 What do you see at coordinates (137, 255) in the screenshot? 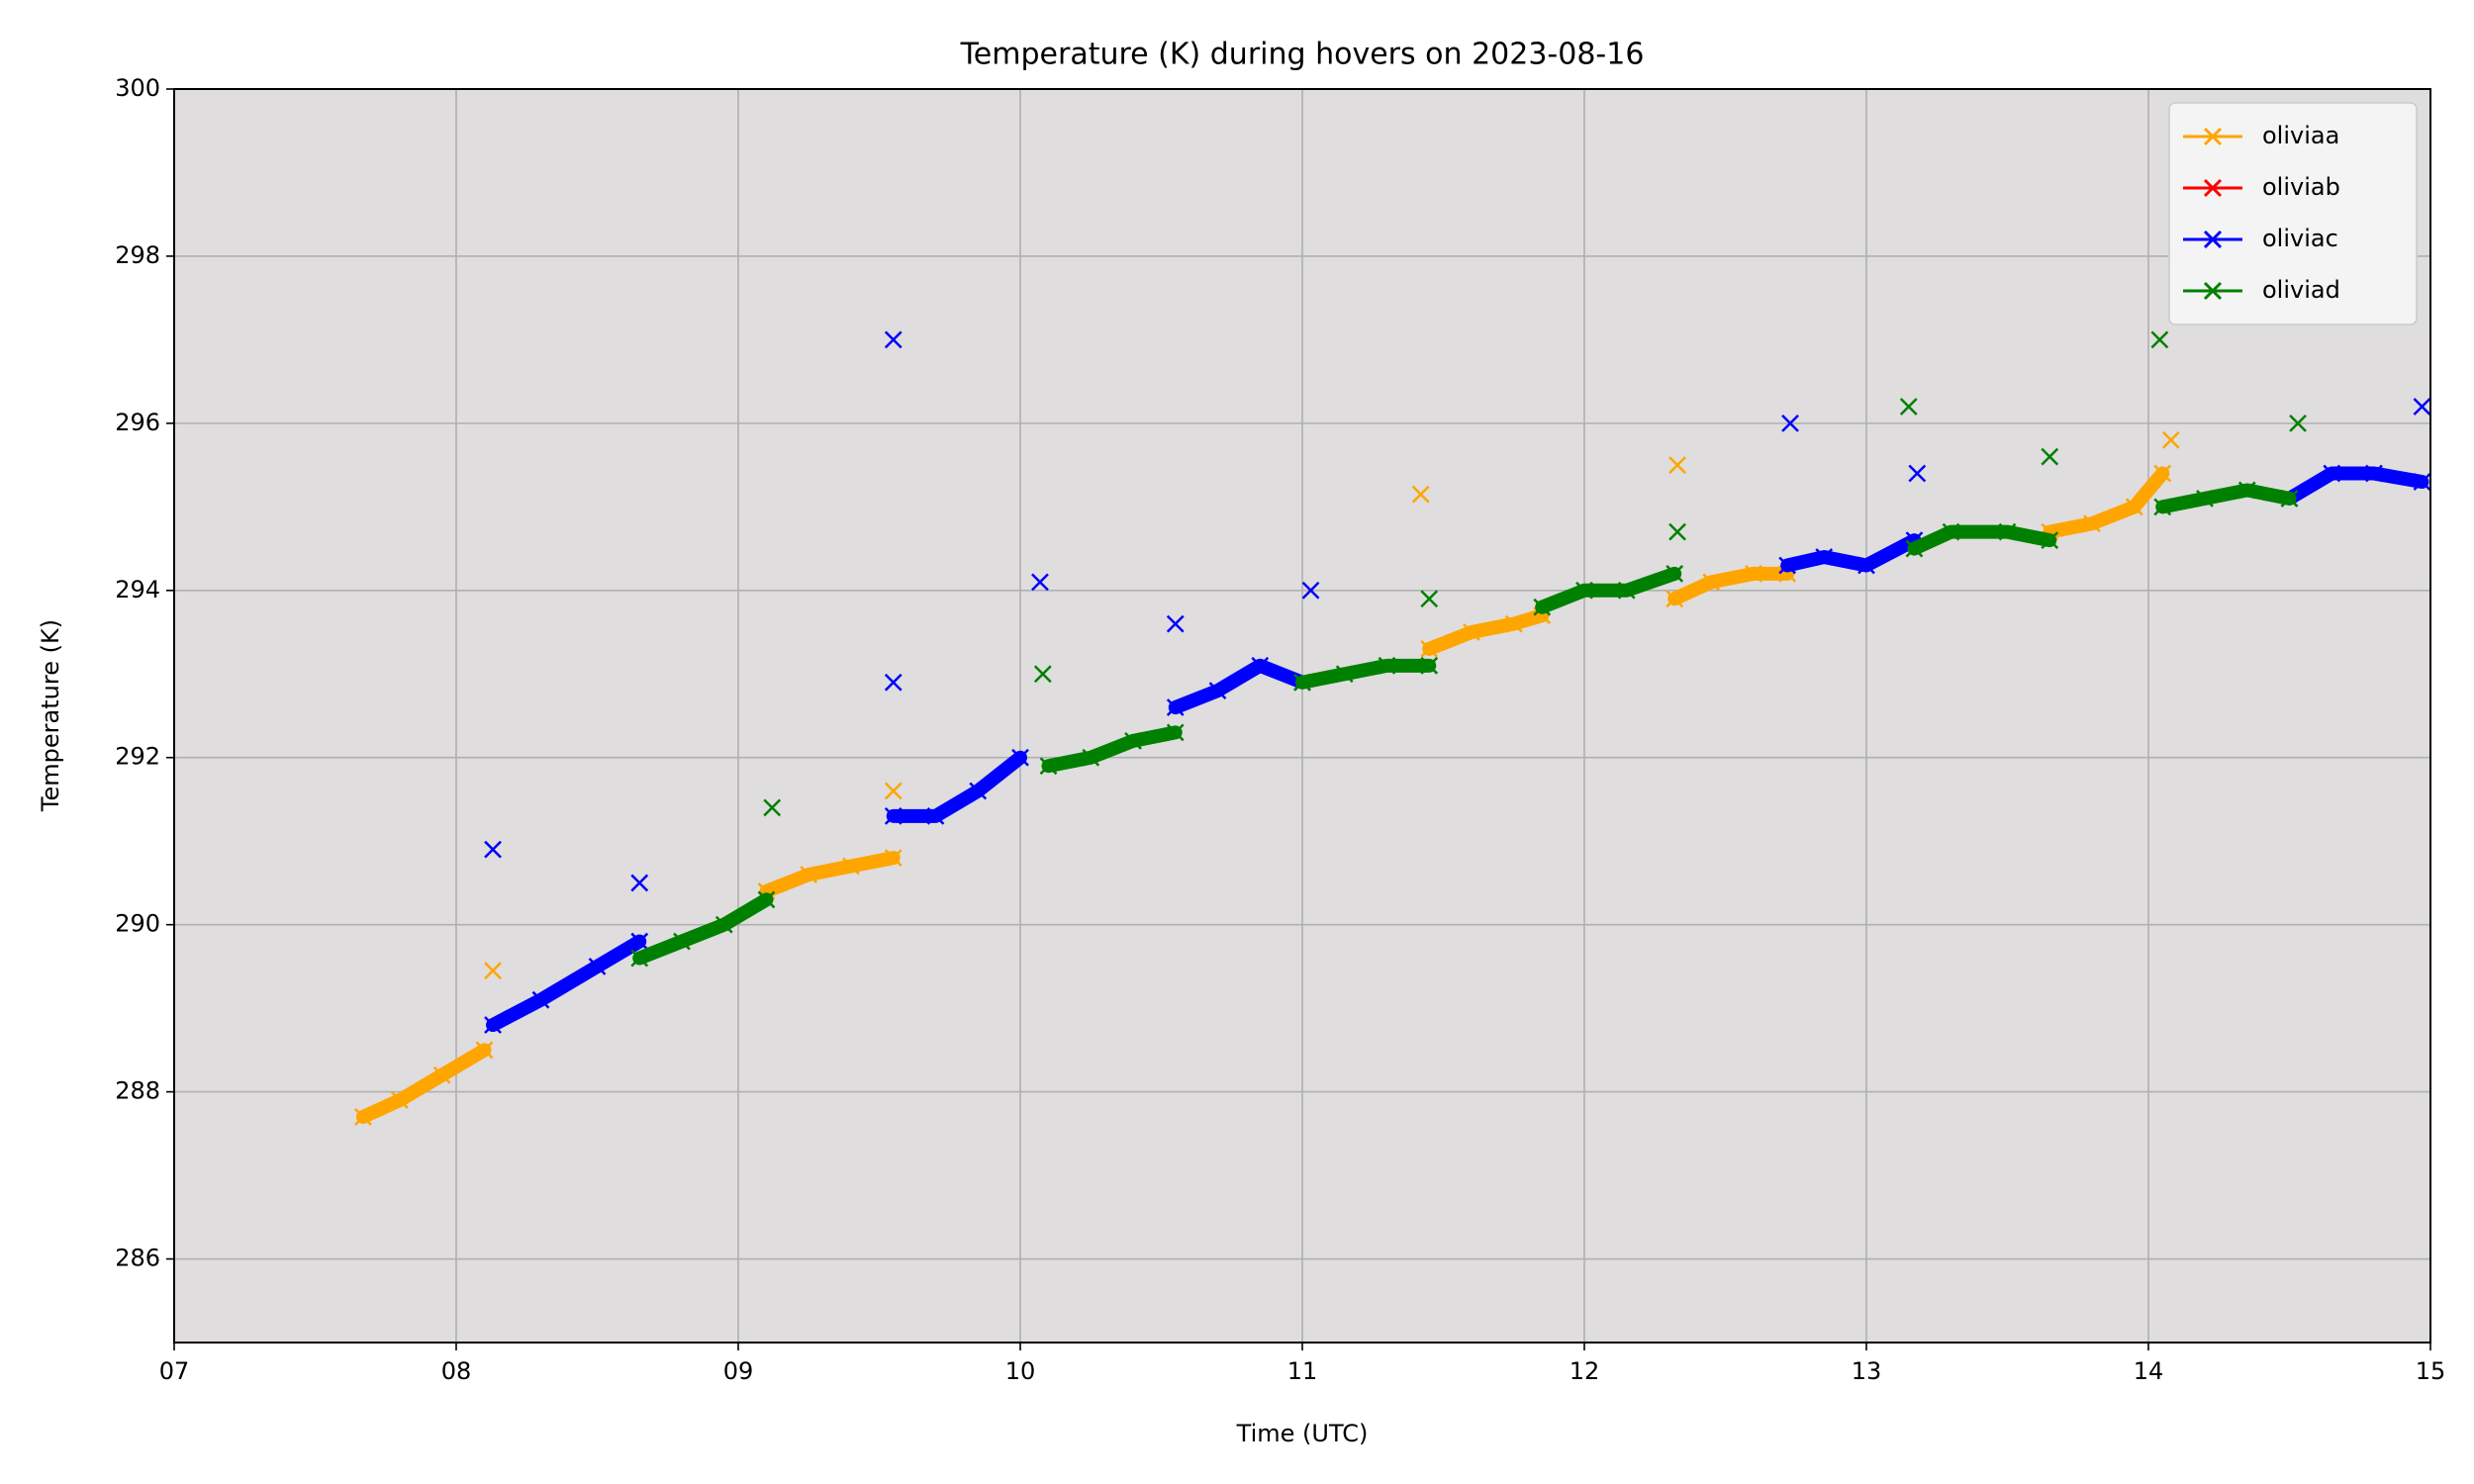
I see `y-tick-label: 298` at bounding box center [137, 255].